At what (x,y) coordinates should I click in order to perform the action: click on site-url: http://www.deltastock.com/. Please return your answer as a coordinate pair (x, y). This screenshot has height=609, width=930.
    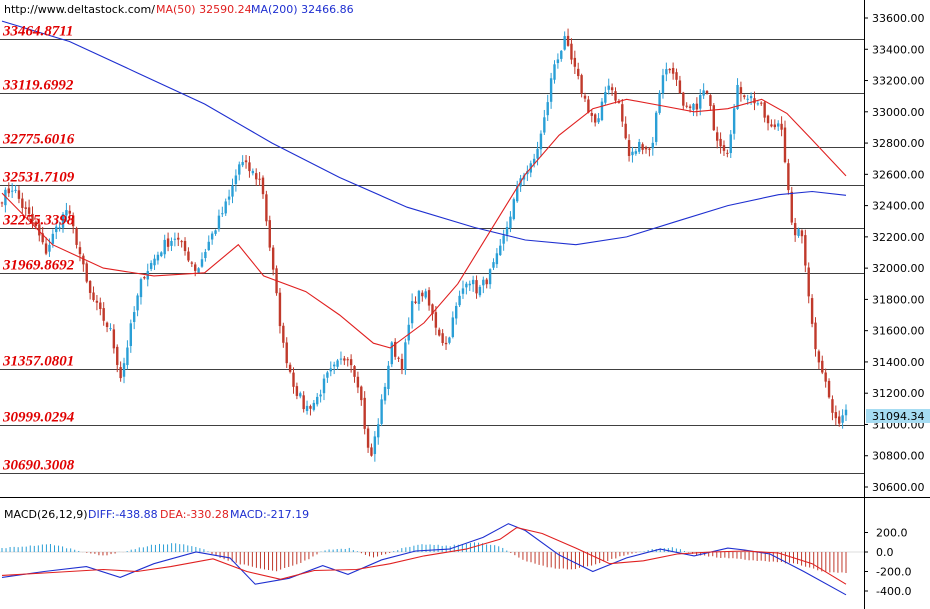
    Looking at the image, I should click on (79, 9).